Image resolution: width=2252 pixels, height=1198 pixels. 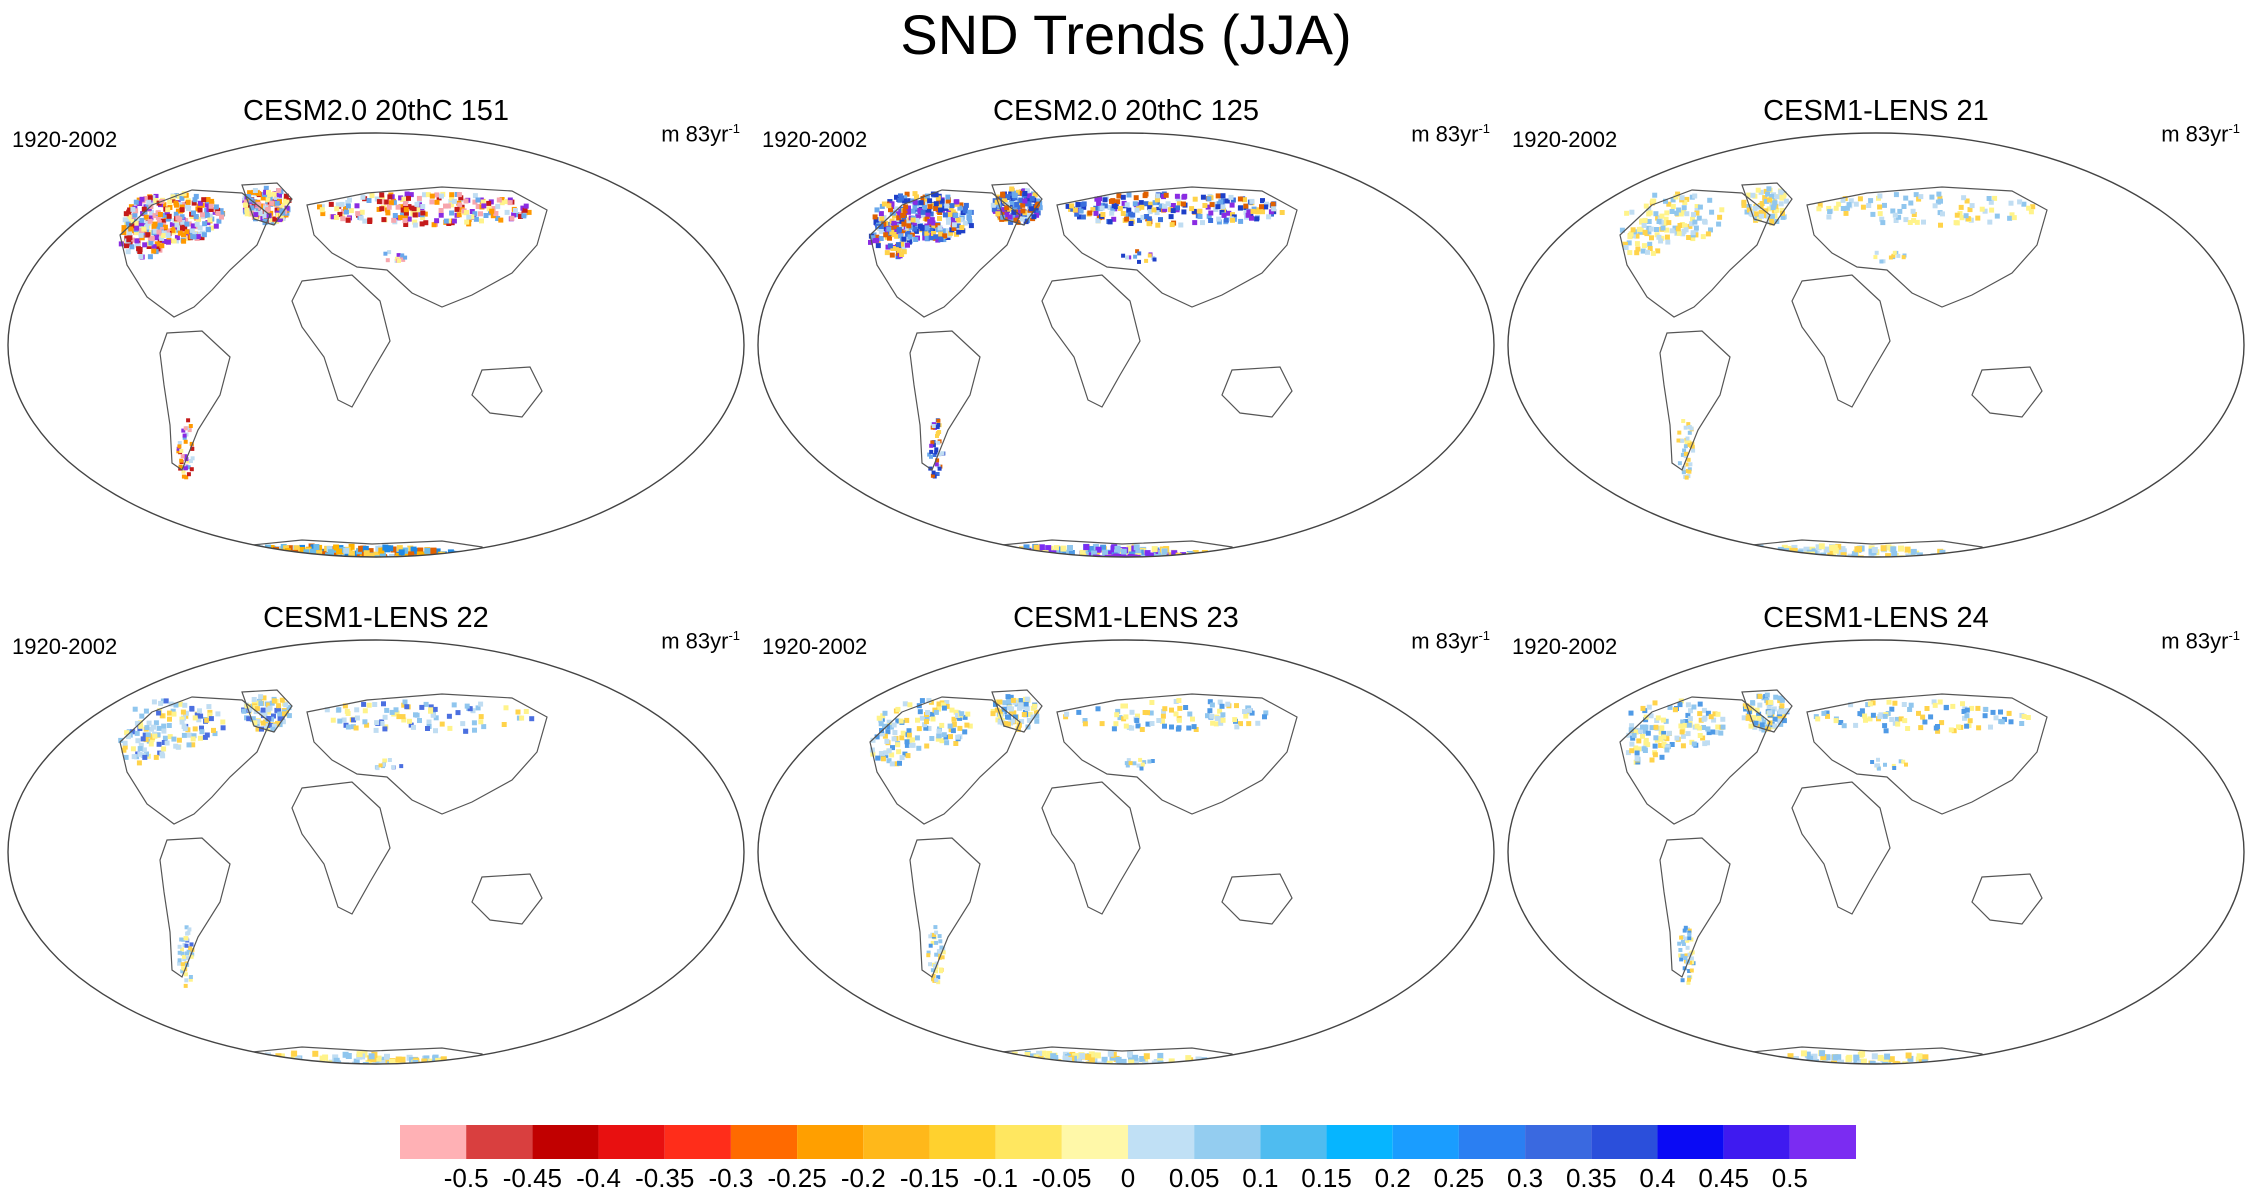 What do you see at coordinates (1126, 34) in the screenshot?
I see `main-title: SND Trends (JJA)` at bounding box center [1126, 34].